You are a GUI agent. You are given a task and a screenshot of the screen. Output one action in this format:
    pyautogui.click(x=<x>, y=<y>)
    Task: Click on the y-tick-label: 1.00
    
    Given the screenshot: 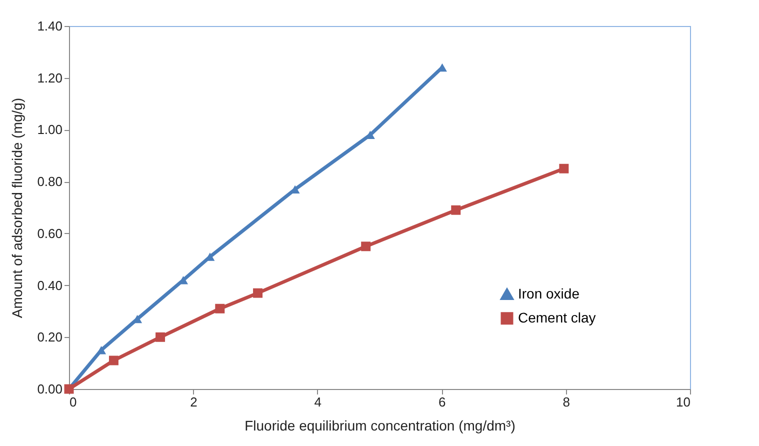 What is the action you would take?
    pyautogui.click(x=49, y=130)
    